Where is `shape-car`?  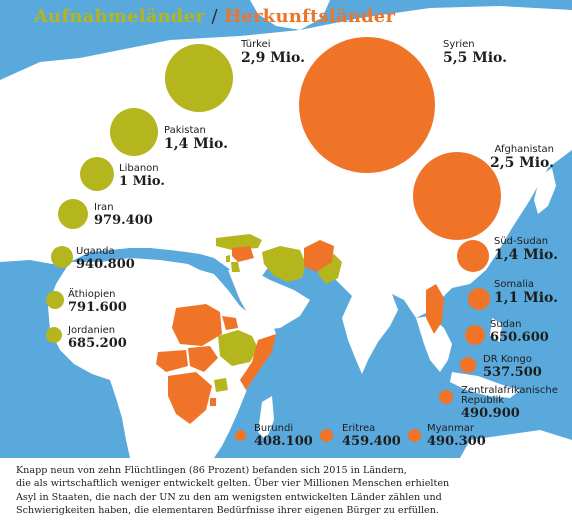
shape-car is located at coordinates (172, 361).